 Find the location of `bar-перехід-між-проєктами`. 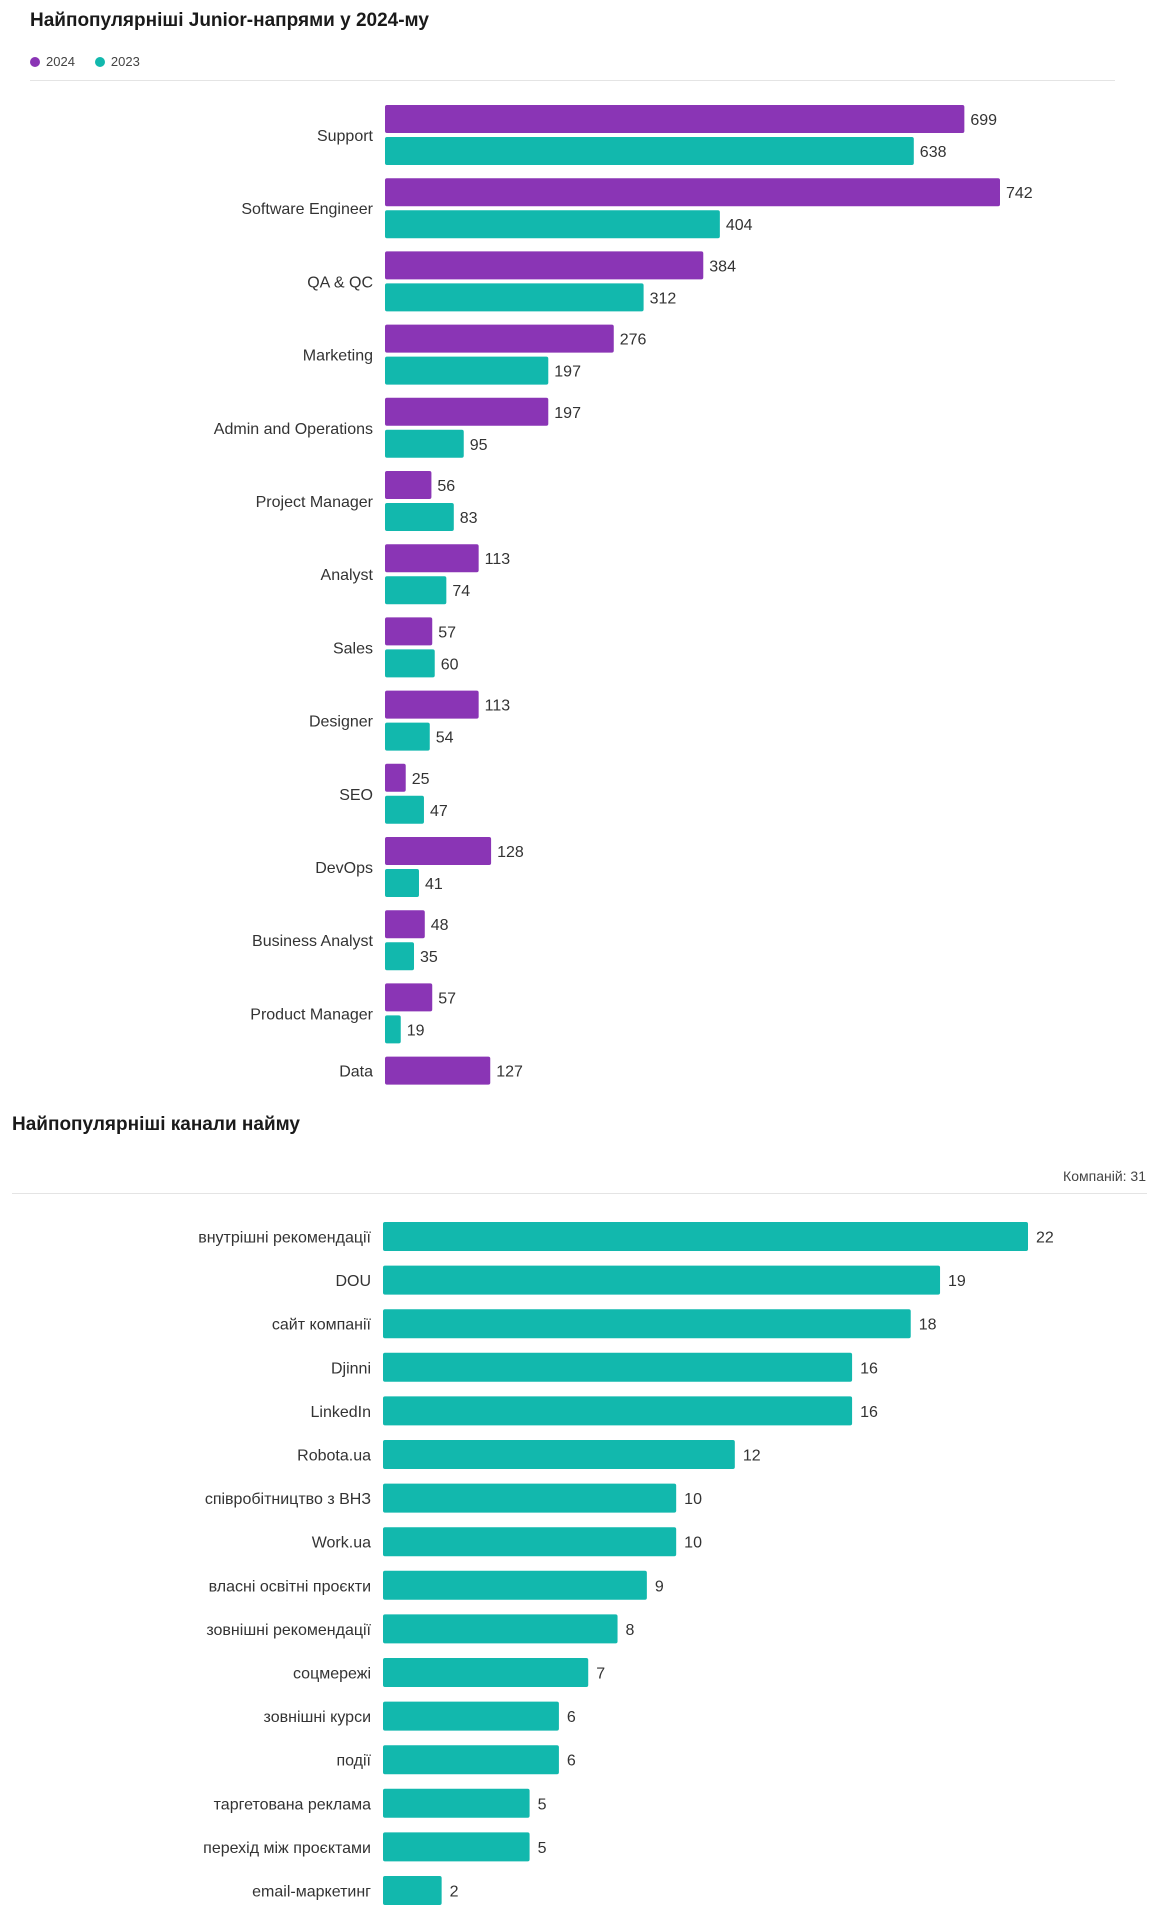

bar-перехід-між-проєктами is located at coordinates (456, 1847).